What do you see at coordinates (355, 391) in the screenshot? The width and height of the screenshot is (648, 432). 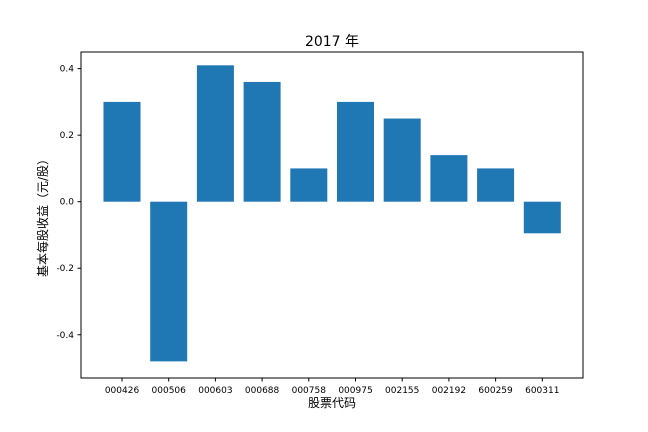 I see `x-tick-label: 000975` at bounding box center [355, 391].